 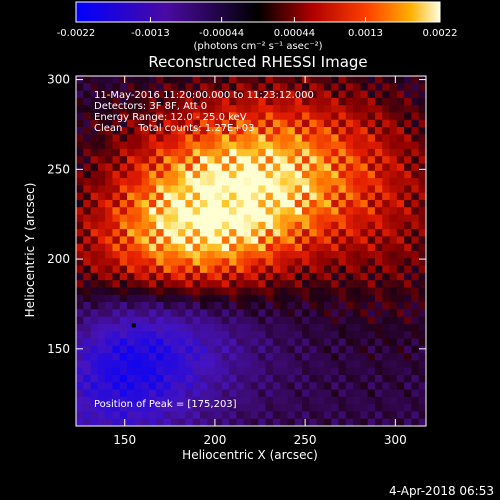 What do you see at coordinates (214, 440) in the screenshot?
I see `x-tick-label: 200` at bounding box center [214, 440].